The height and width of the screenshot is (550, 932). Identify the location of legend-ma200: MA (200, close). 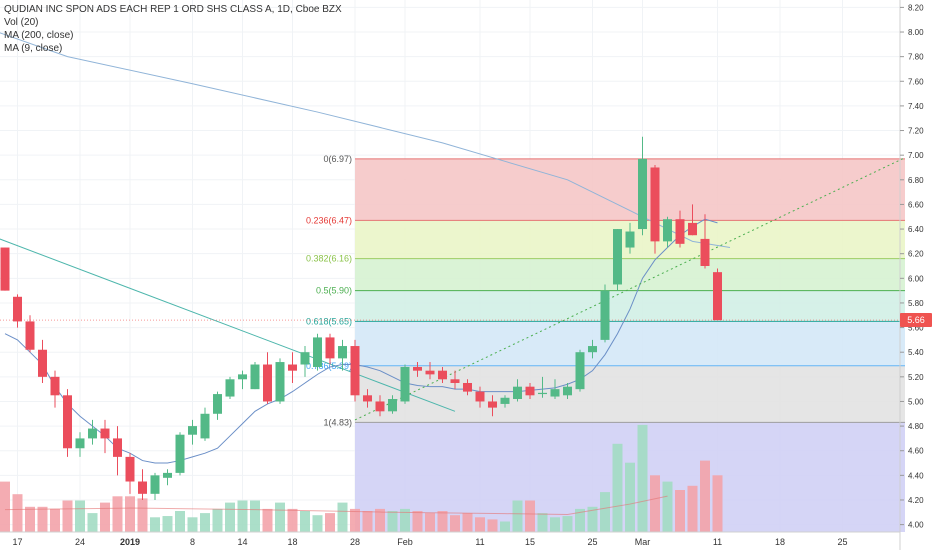
(39, 35).